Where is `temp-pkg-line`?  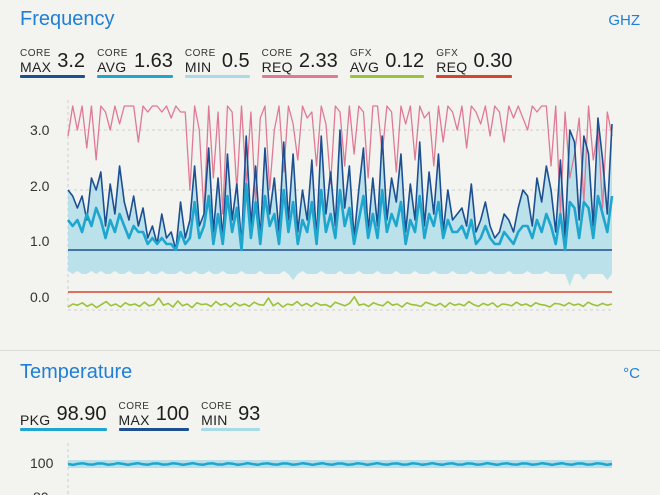 temp-pkg-line is located at coordinates (340, 464).